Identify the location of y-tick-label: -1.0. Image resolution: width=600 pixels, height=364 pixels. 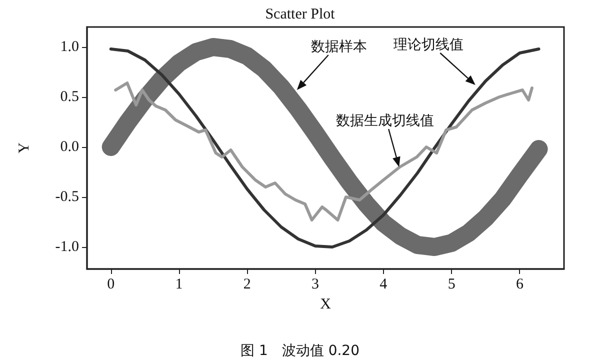
(67, 247).